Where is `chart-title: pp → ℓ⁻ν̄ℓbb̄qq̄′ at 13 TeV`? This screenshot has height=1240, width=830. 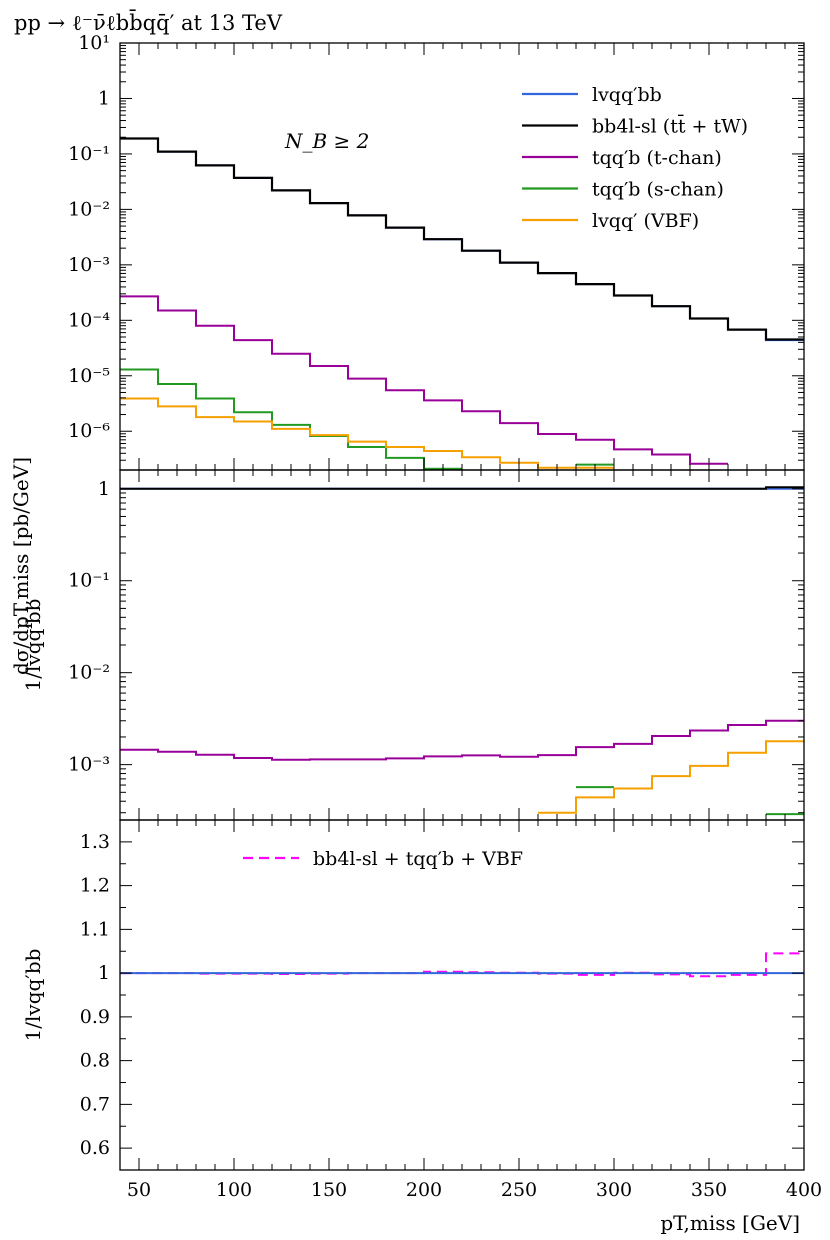
chart-title: pp → ℓ⁻ν̄ℓbb̄qq̄′ at 13 TeV is located at coordinates (148, 22).